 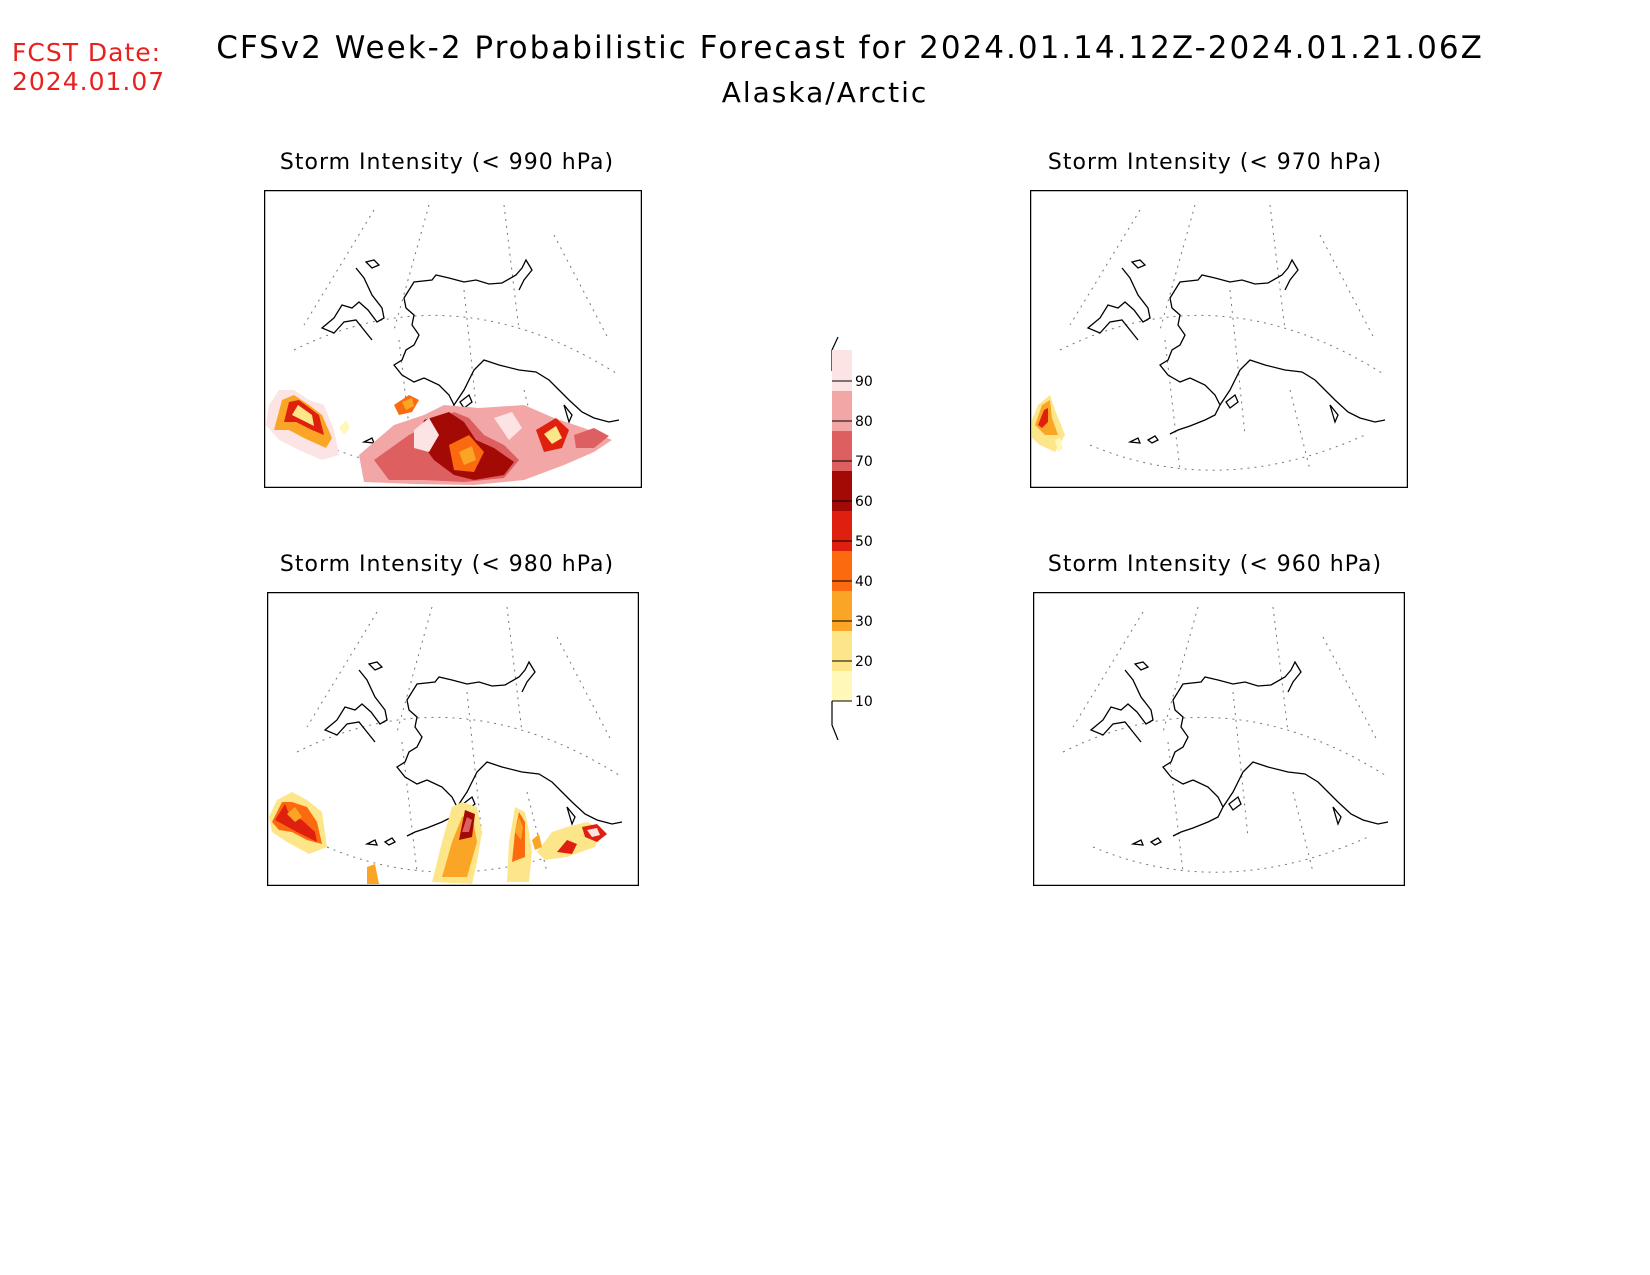 I want to click on colorbar-label: 50, so click(x=864, y=542).